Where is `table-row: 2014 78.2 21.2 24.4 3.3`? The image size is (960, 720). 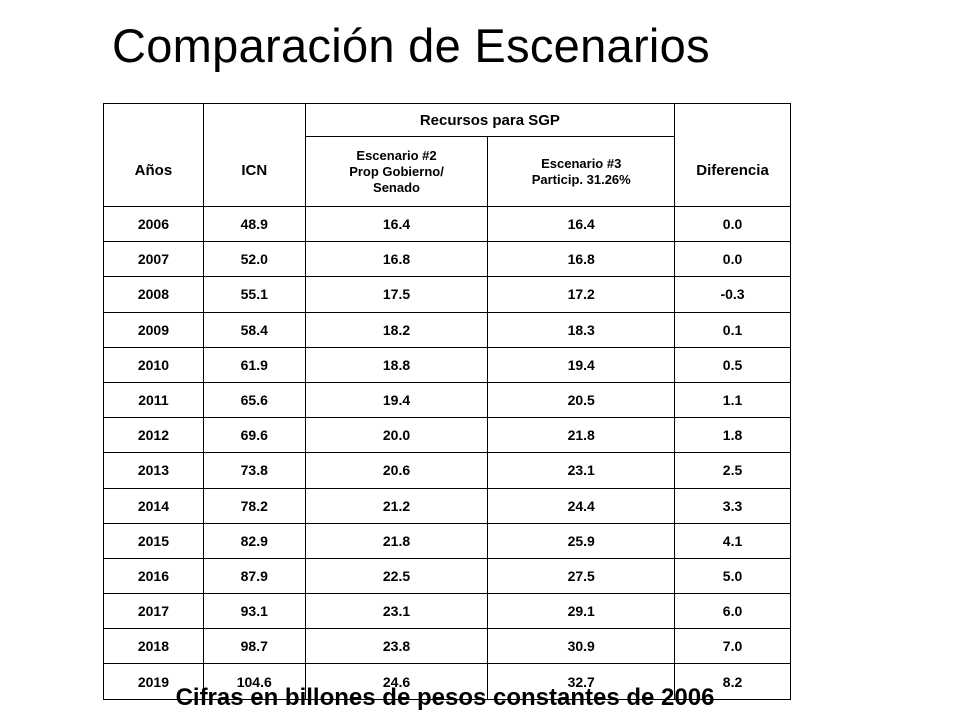
table-row: 2014 78.2 21.2 24.4 3.3 is located at coordinates (447, 505).